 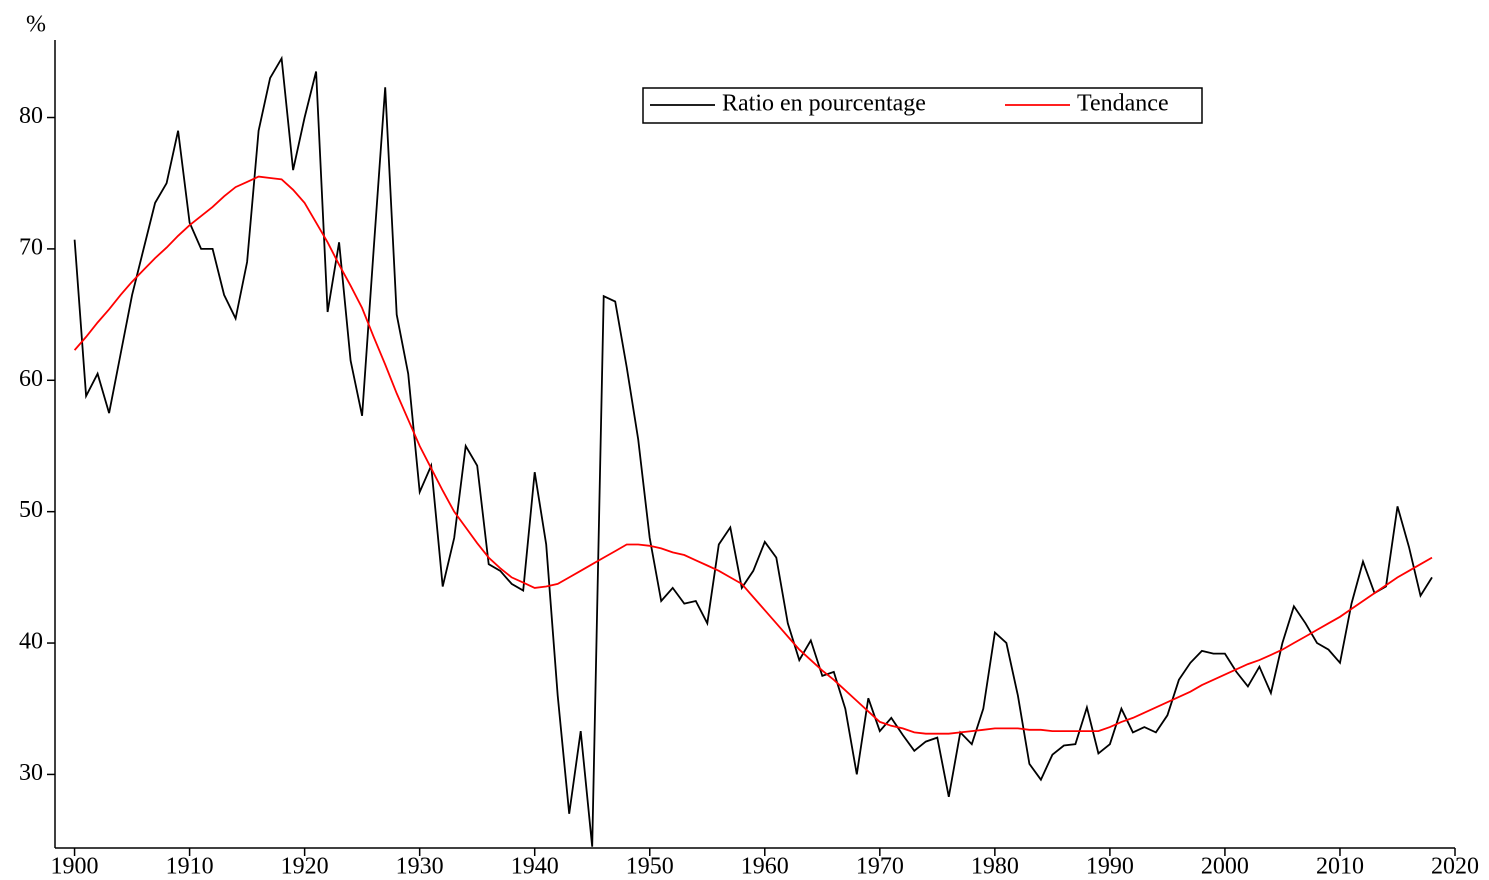 What do you see at coordinates (535, 867) in the screenshot?
I see `x-tick-label: 1940` at bounding box center [535, 867].